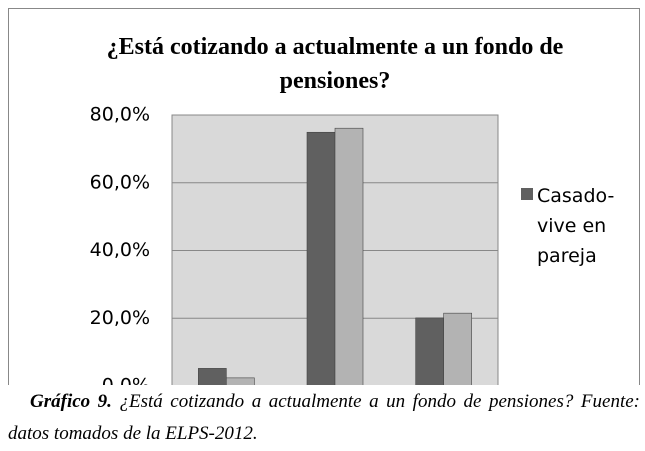  I want to click on y-tick-label: 20,0%, so click(120, 318).